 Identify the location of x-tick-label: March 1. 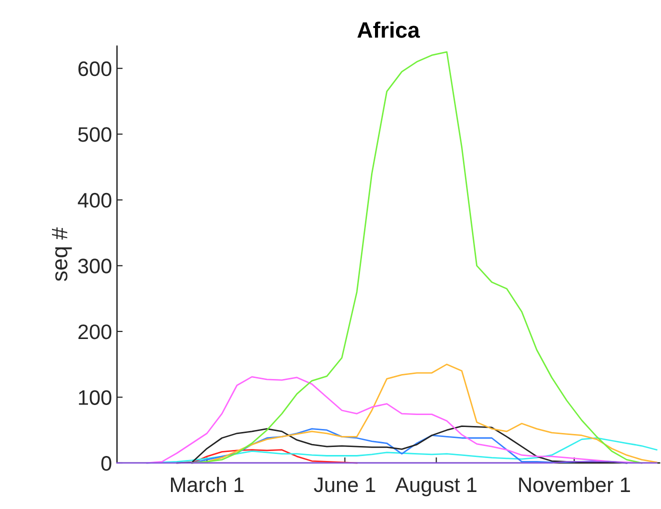
(207, 484).